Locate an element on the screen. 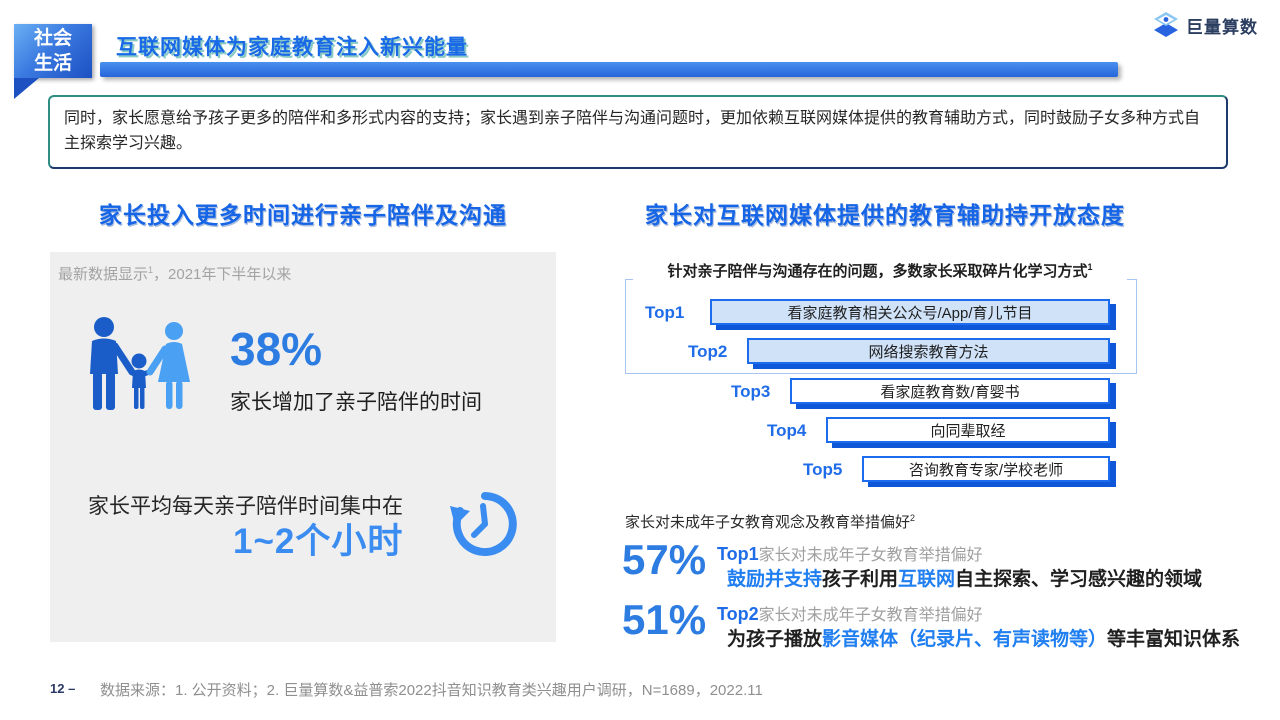 The image size is (1280, 720). stat-51-rank-note: 家长对未成年子女教育举措偏好 is located at coordinates (870, 615).